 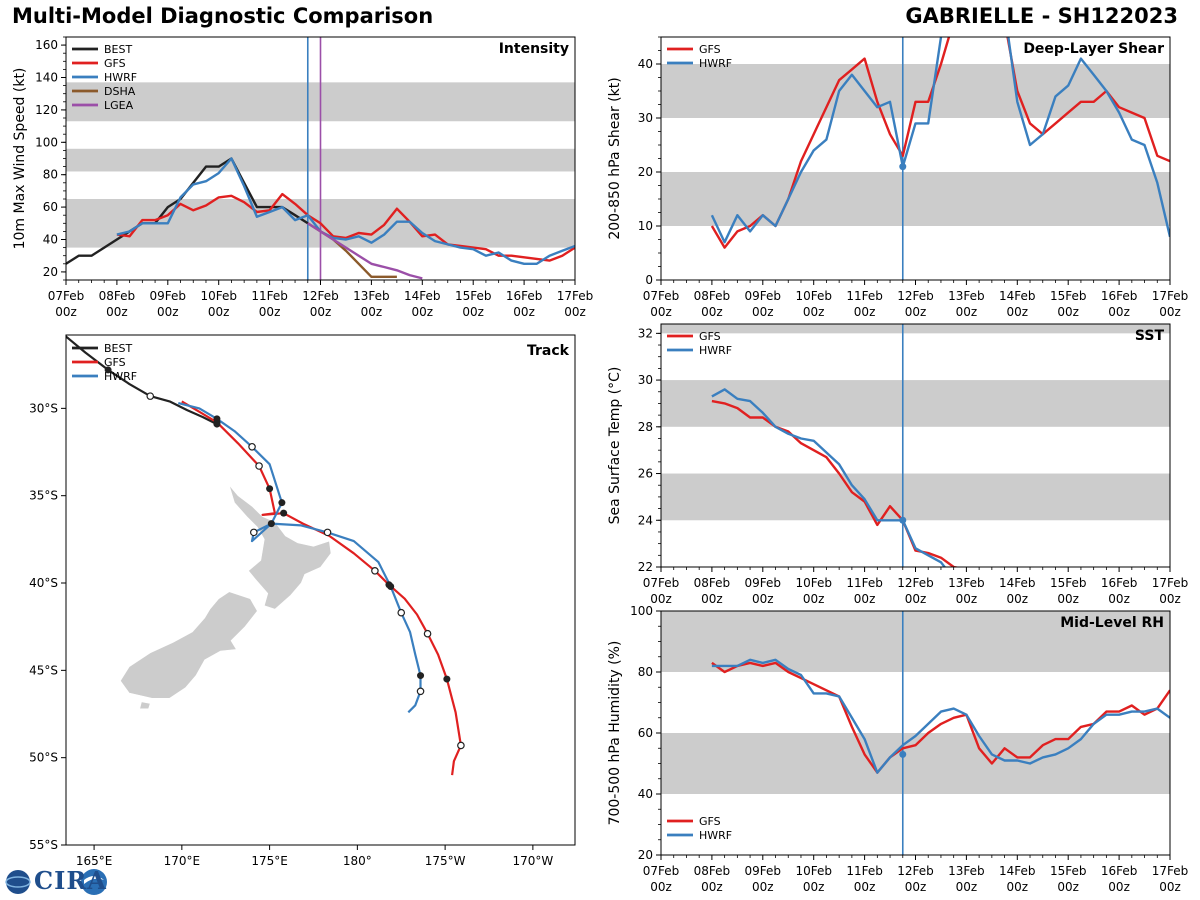 What do you see at coordinates (649, 280) in the screenshot?
I see `y-tick-label: 0` at bounding box center [649, 280].